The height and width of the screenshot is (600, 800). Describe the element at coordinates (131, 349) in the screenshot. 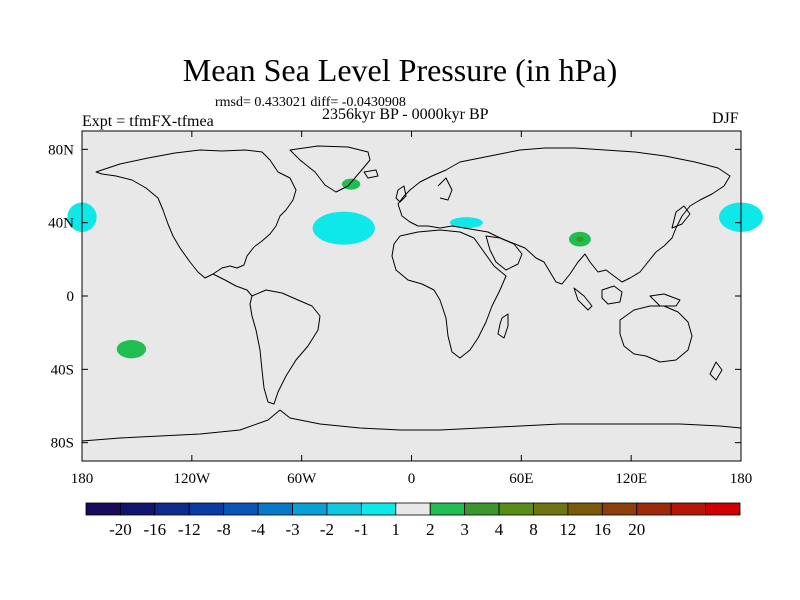

I see `anomaly-south-pacific-high` at that location.